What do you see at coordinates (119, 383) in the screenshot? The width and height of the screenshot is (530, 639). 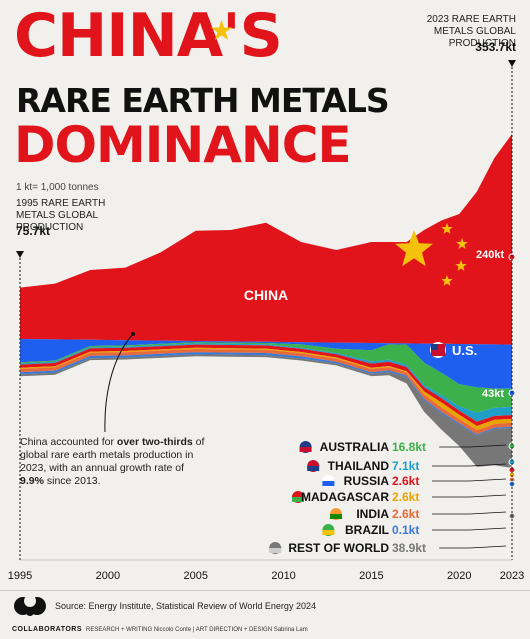 I see `note-leader-line` at bounding box center [119, 383].